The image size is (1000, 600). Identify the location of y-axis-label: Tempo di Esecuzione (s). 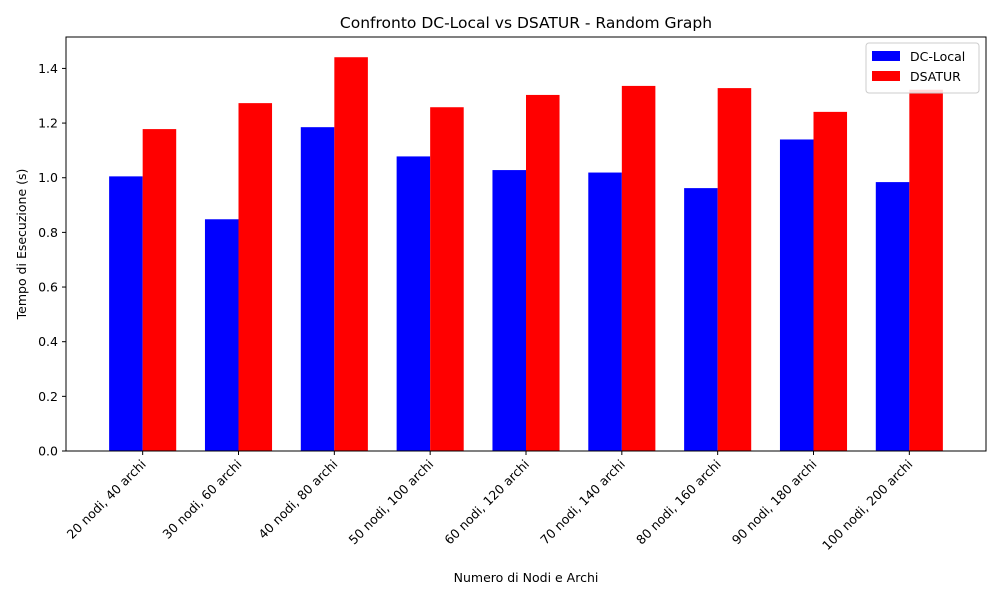
(21, 245).